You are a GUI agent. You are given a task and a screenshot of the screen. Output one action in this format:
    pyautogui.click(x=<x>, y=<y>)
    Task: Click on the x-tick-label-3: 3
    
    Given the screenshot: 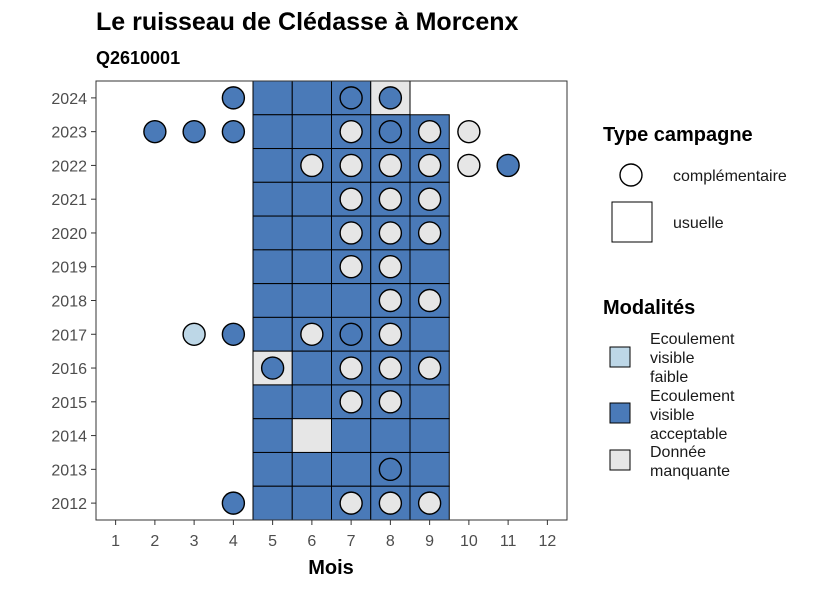 What is the action you would take?
    pyautogui.click(x=194, y=541)
    